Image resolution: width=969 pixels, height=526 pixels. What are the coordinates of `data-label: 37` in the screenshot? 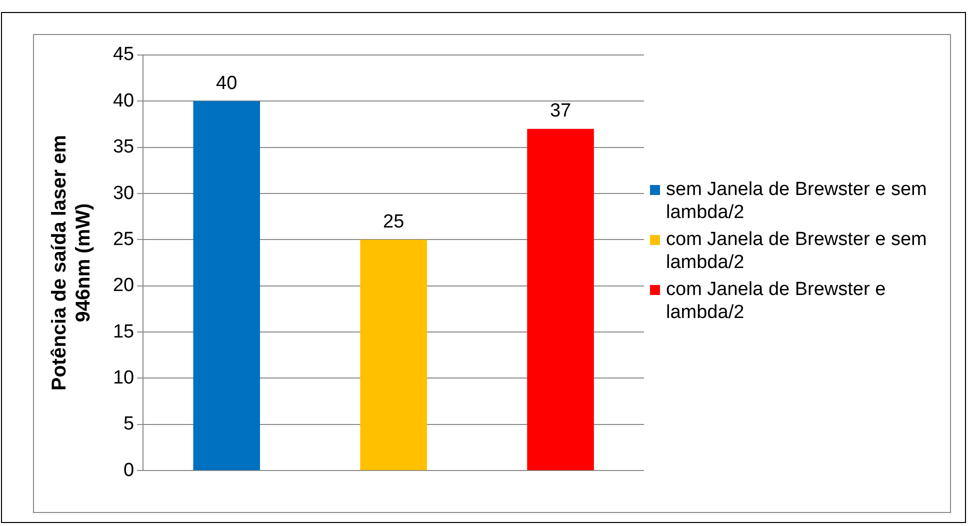 It's located at (561, 111).